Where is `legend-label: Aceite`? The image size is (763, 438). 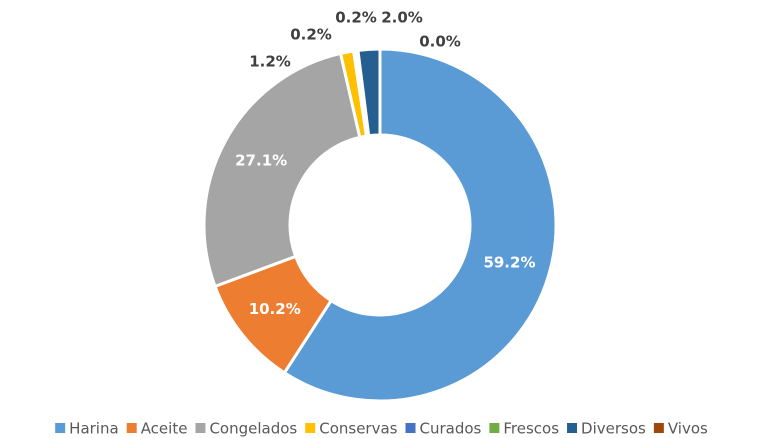 legend-label: Aceite is located at coordinates (164, 429).